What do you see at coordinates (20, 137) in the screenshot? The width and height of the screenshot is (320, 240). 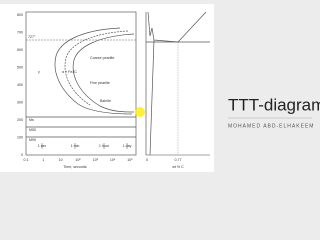 I see `y-tick-label: 100` at bounding box center [20, 137].